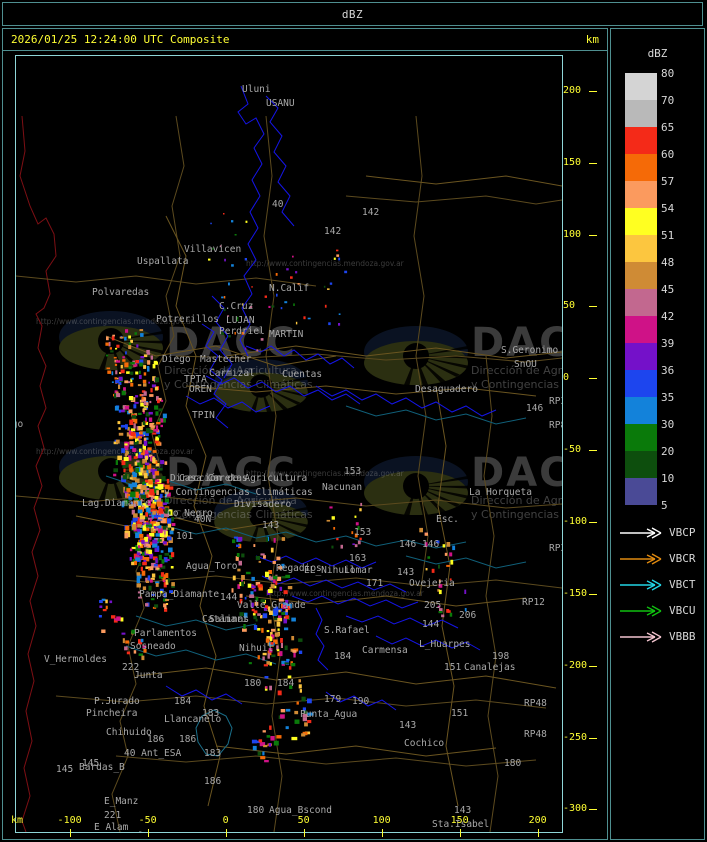 This screenshot has width=707, height=842. What do you see at coordinates (362, 532) in the screenshot?
I see `place-label: 153` at bounding box center [362, 532].